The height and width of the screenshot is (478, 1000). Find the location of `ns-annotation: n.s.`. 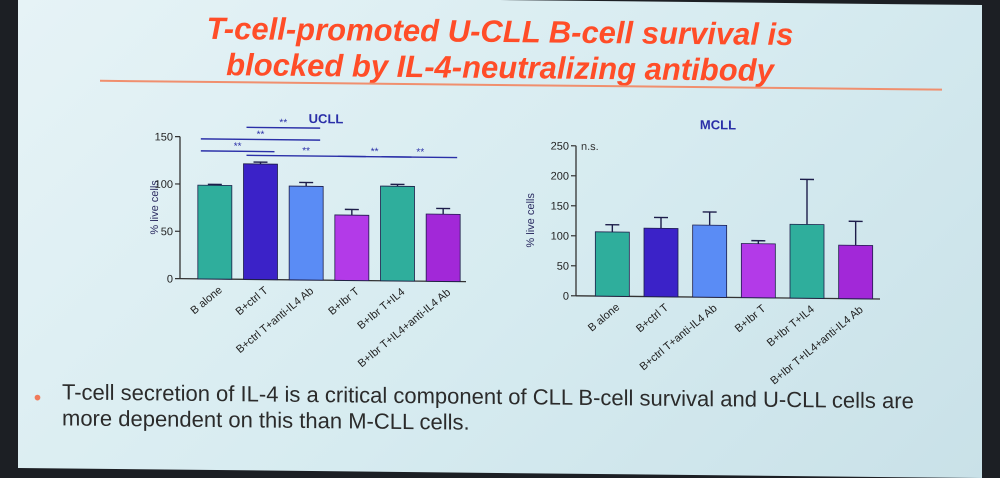

ns-annotation: n.s. is located at coordinates (590, 147).